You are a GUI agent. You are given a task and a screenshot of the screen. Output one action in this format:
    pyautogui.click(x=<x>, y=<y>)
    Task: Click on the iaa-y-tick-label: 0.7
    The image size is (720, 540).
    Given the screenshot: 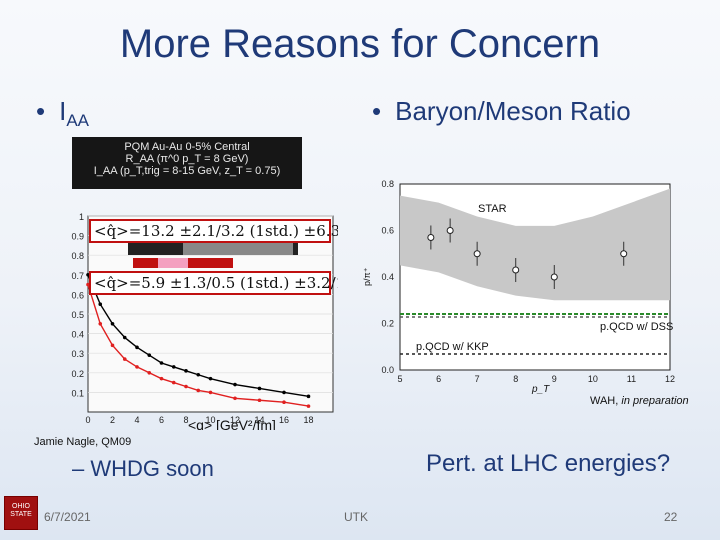 What is the action you would take?
    pyautogui.click(x=77, y=276)
    